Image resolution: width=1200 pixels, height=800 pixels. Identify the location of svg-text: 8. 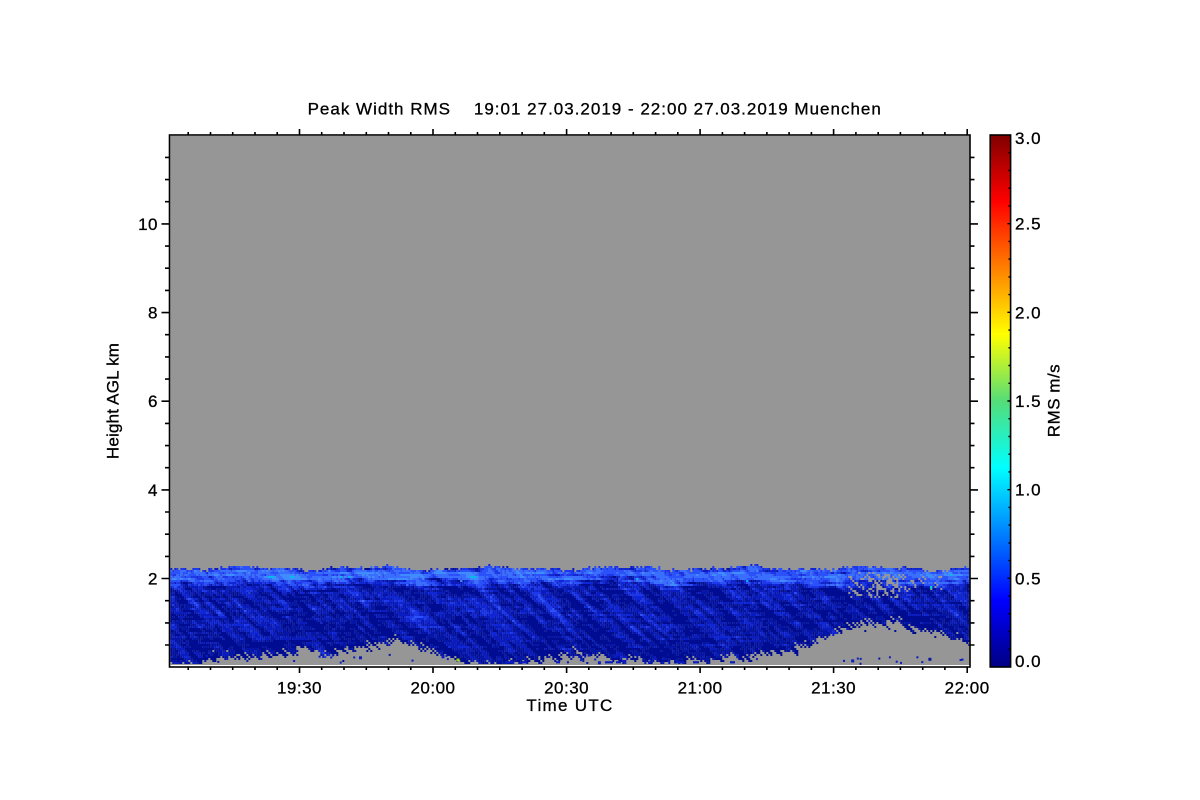
(153, 313).